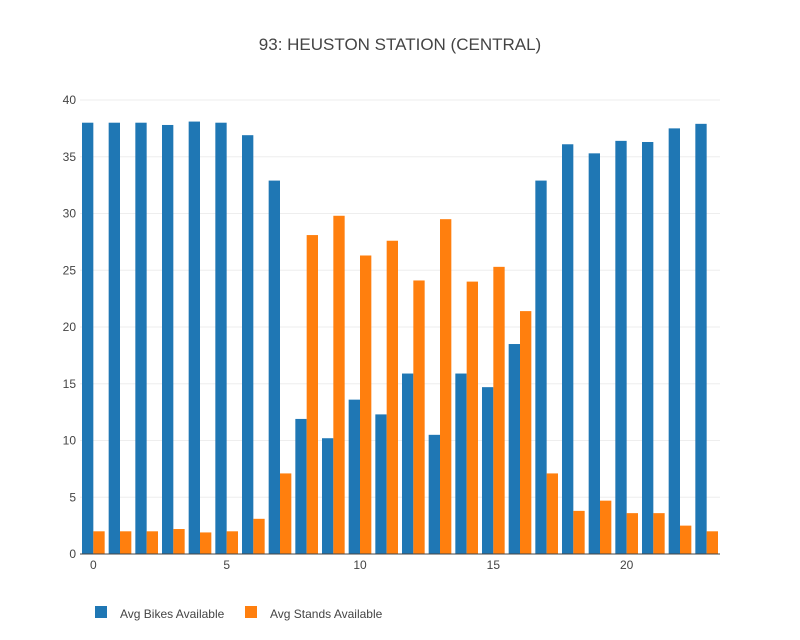 This screenshot has height=640, width=800. I want to click on y-tick-label: 15, so click(70, 384).